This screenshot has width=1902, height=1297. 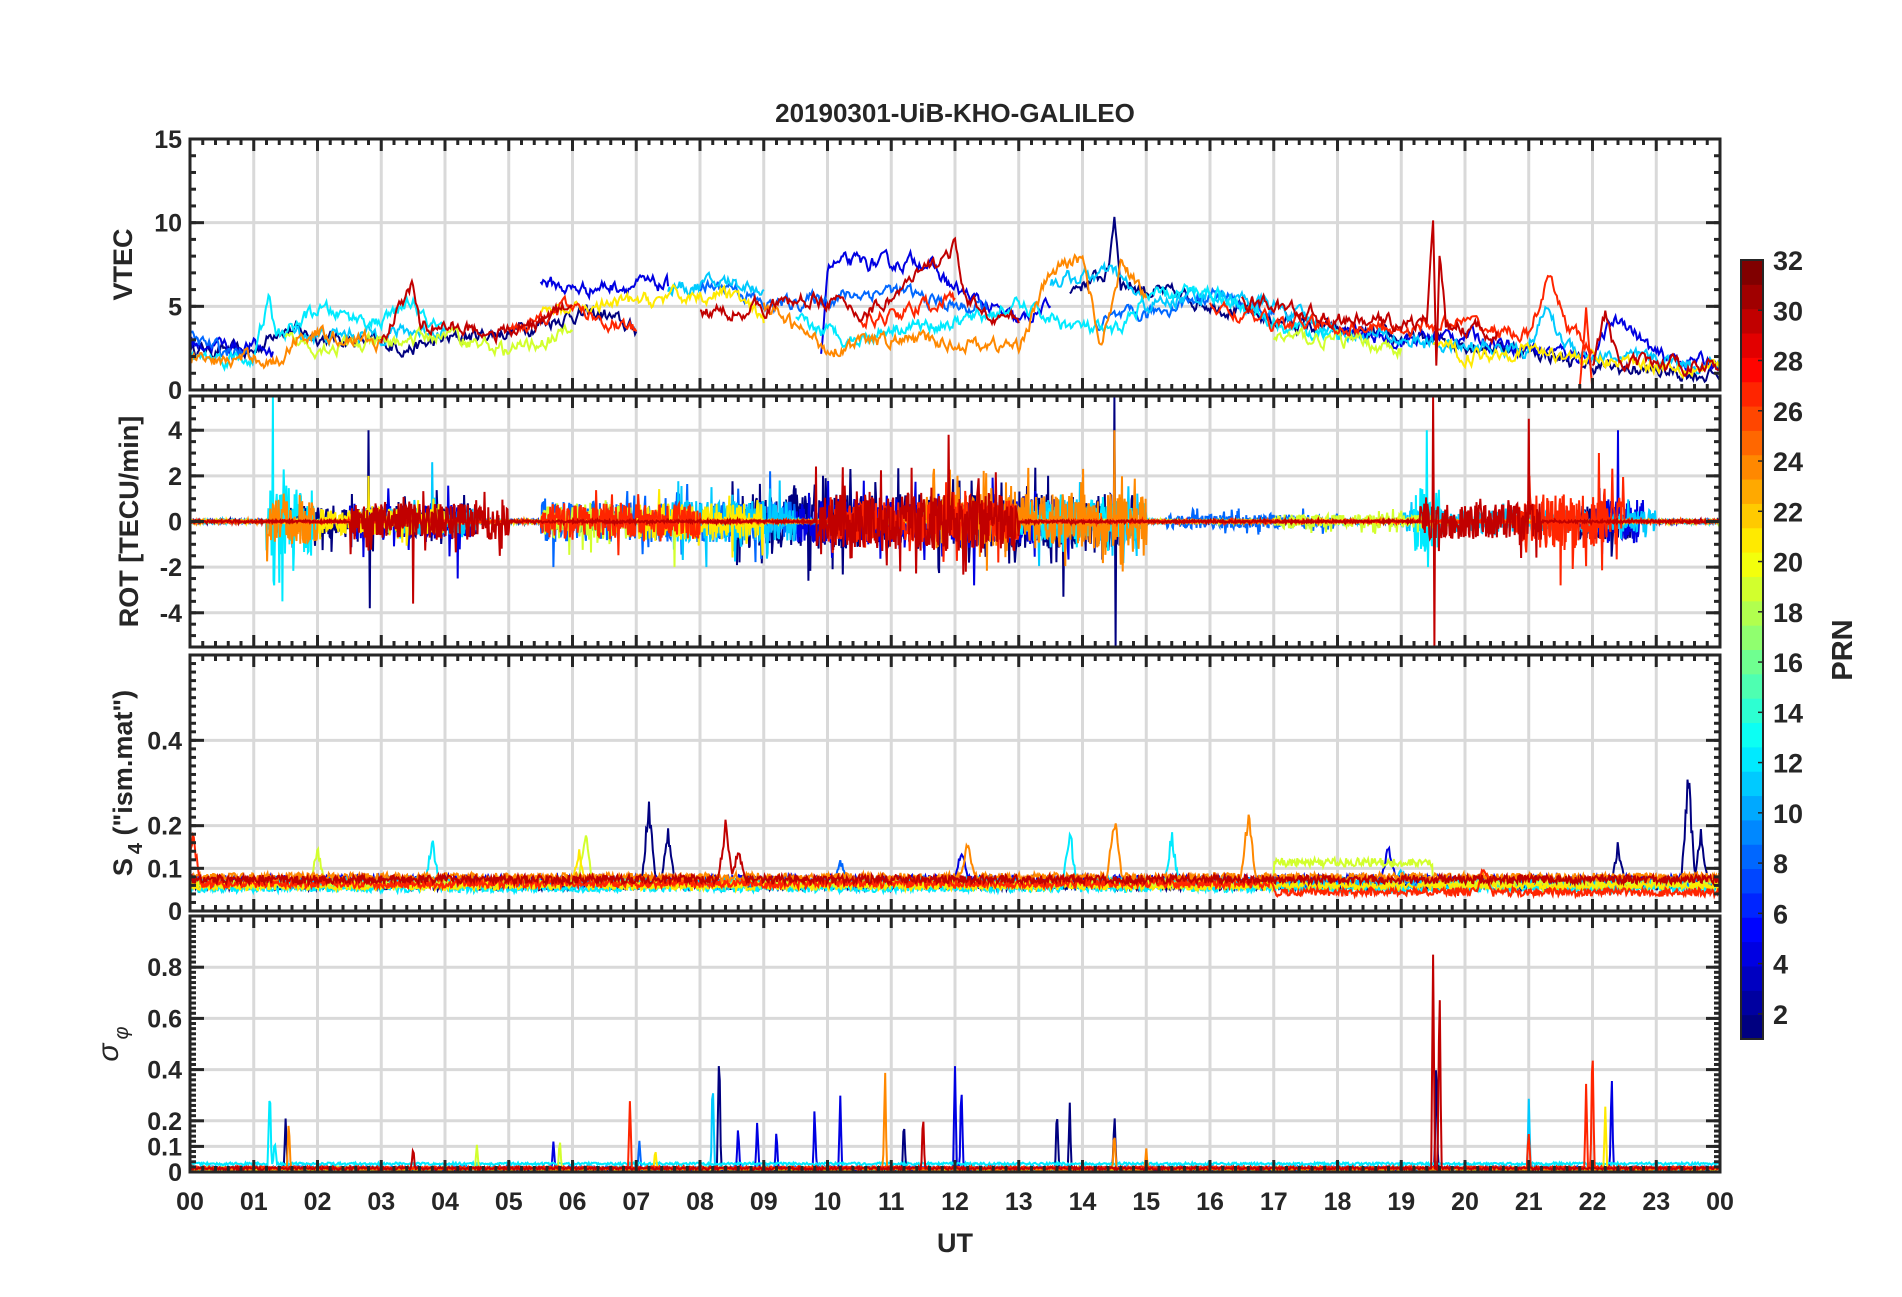 What do you see at coordinates (1780, 965) in the screenshot?
I see `colorbar-tick-label: 4` at bounding box center [1780, 965].